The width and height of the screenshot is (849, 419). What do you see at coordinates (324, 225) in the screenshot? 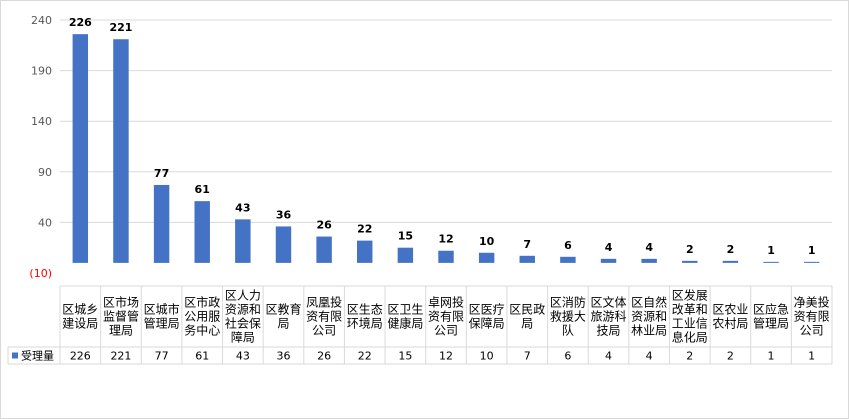
I see `data-label: 26` at bounding box center [324, 225].